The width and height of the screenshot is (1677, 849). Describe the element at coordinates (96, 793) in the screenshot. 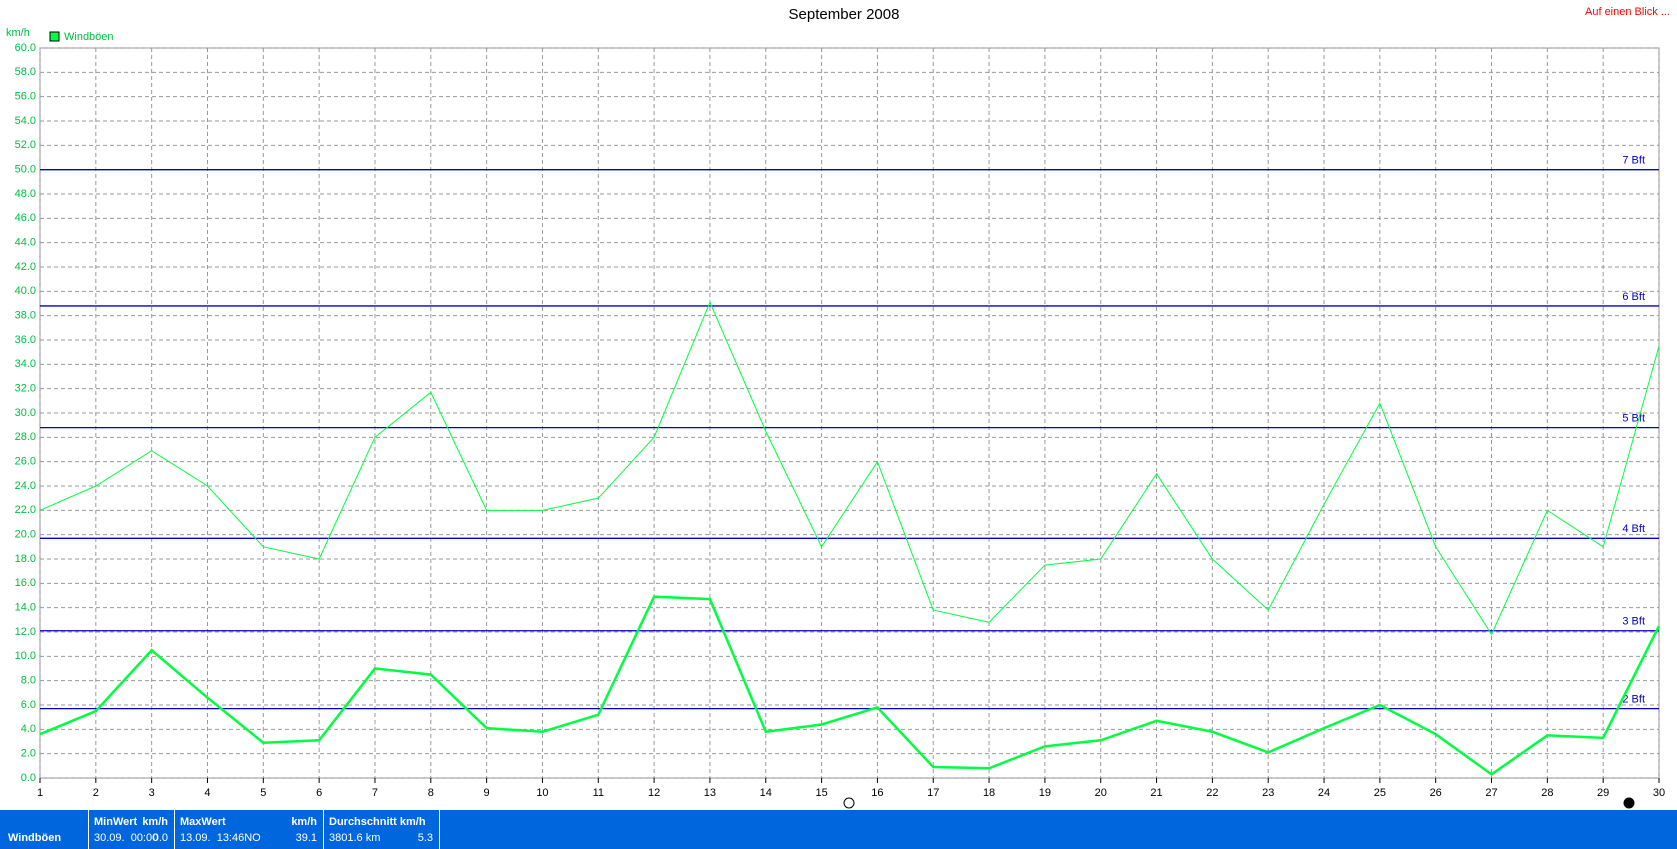

I see `x-tick-label: 2` at that location.